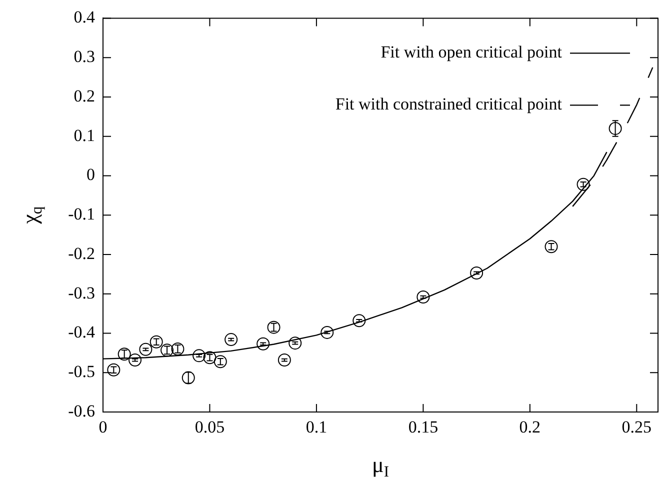  What do you see at coordinates (471, 52) in the screenshot?
I see `legend-label: Fit with open critical point` at bounding box center [471, 52].